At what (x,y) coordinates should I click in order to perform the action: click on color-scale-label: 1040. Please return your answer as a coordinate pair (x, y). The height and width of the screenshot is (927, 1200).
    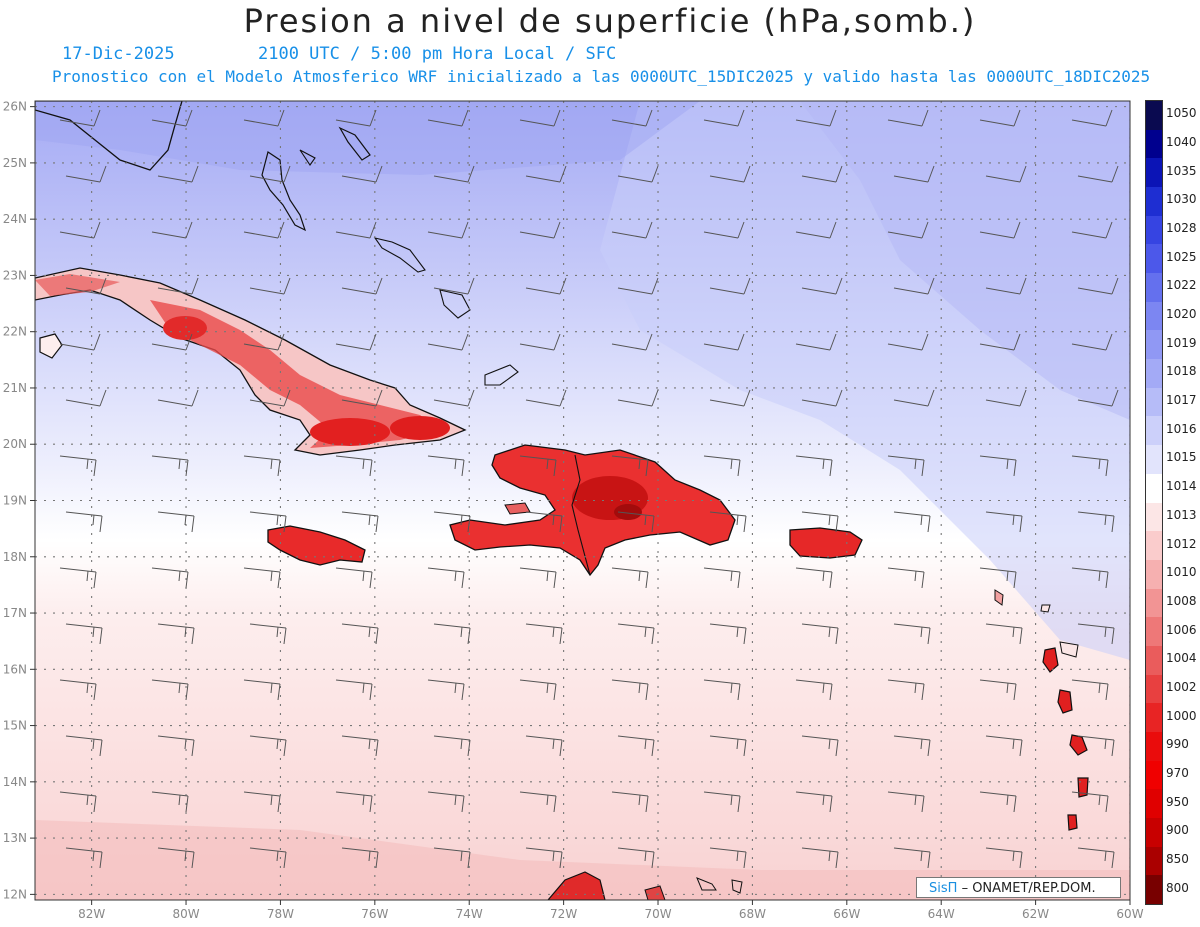
    Looking at the image, I should click on (1181, 142).